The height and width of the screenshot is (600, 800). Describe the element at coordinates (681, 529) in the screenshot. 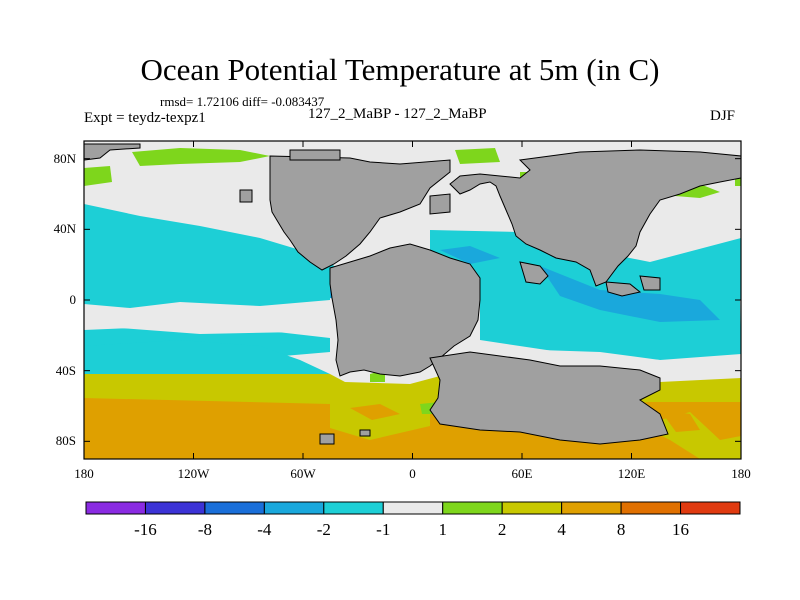

I see `colorbar-label: 16` at that location.